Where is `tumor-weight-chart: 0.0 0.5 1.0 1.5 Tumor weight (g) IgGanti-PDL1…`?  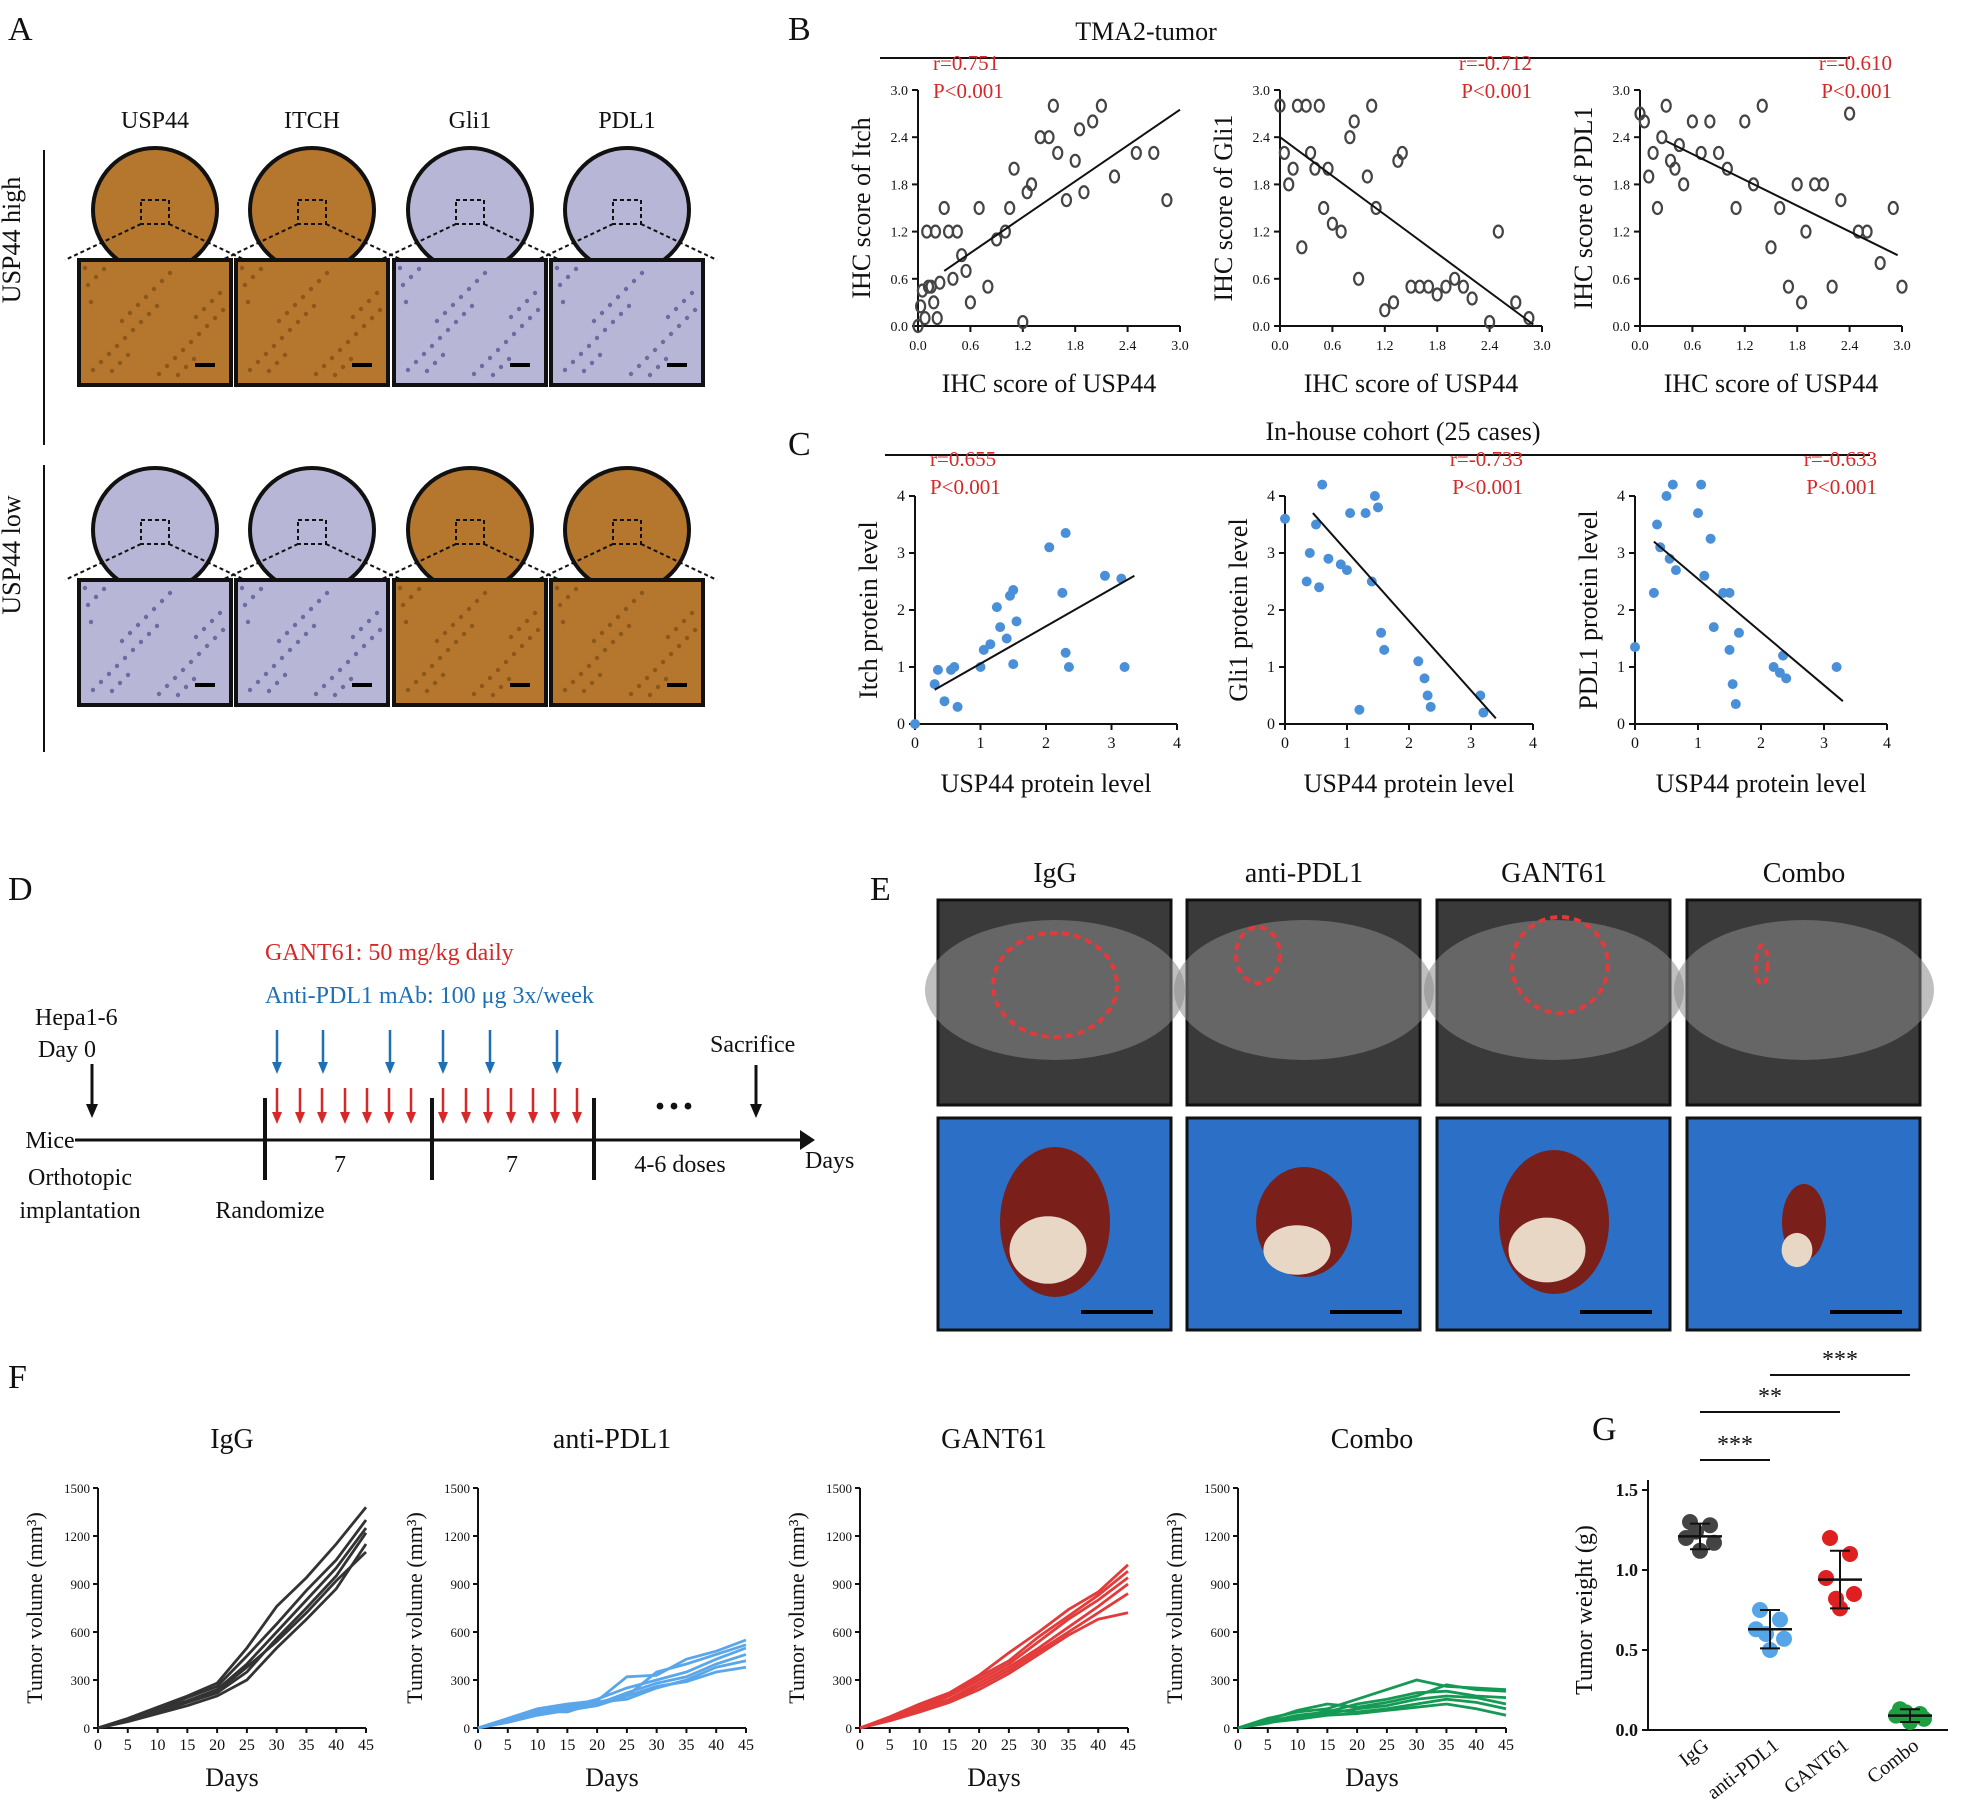 tumor-weight-chart: 0.0 0.5 1.0 1.5 Tumor weight (g) IgGanti-PDL1… is located at coordinates (1760, 1575).